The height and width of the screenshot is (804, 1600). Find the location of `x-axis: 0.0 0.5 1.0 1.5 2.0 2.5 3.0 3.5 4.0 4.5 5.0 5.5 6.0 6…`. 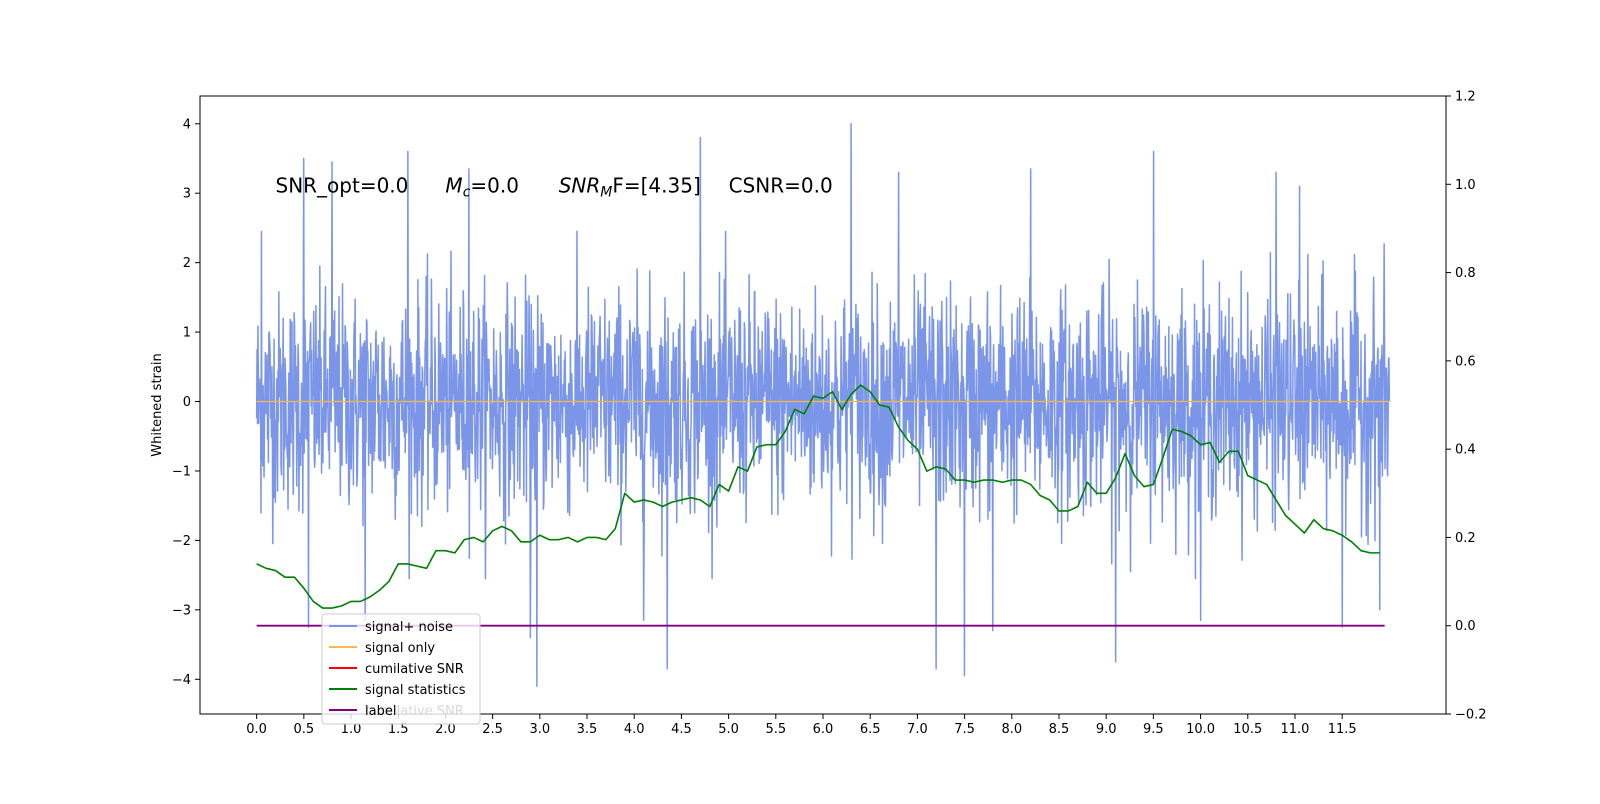

x-axis: 0.0 0.5 1.0 1.5 2.0 2.5 3.0 3.5 4.0 4.5 5.0 5.5 6.0 6… is located at coordinates (801, 725).